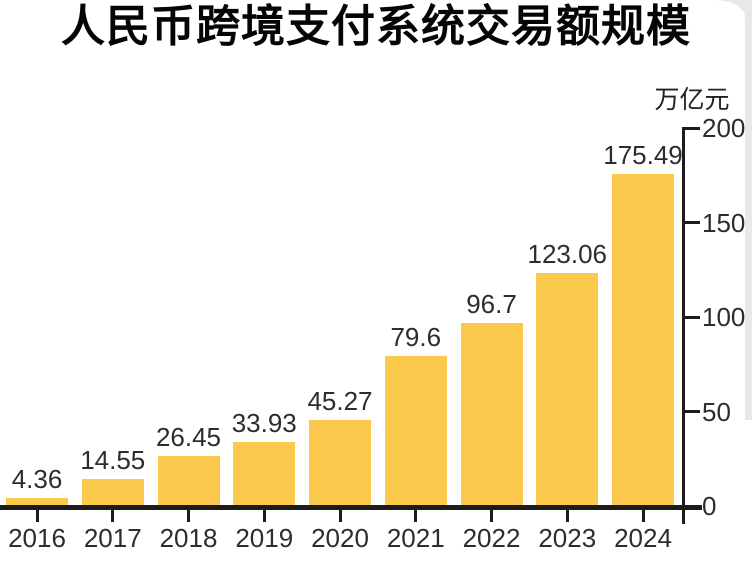  What do you see at coordinates (340, 516) in the screenshot?
I see `x-axis-tick-2020` at bounding box center [340, 516].